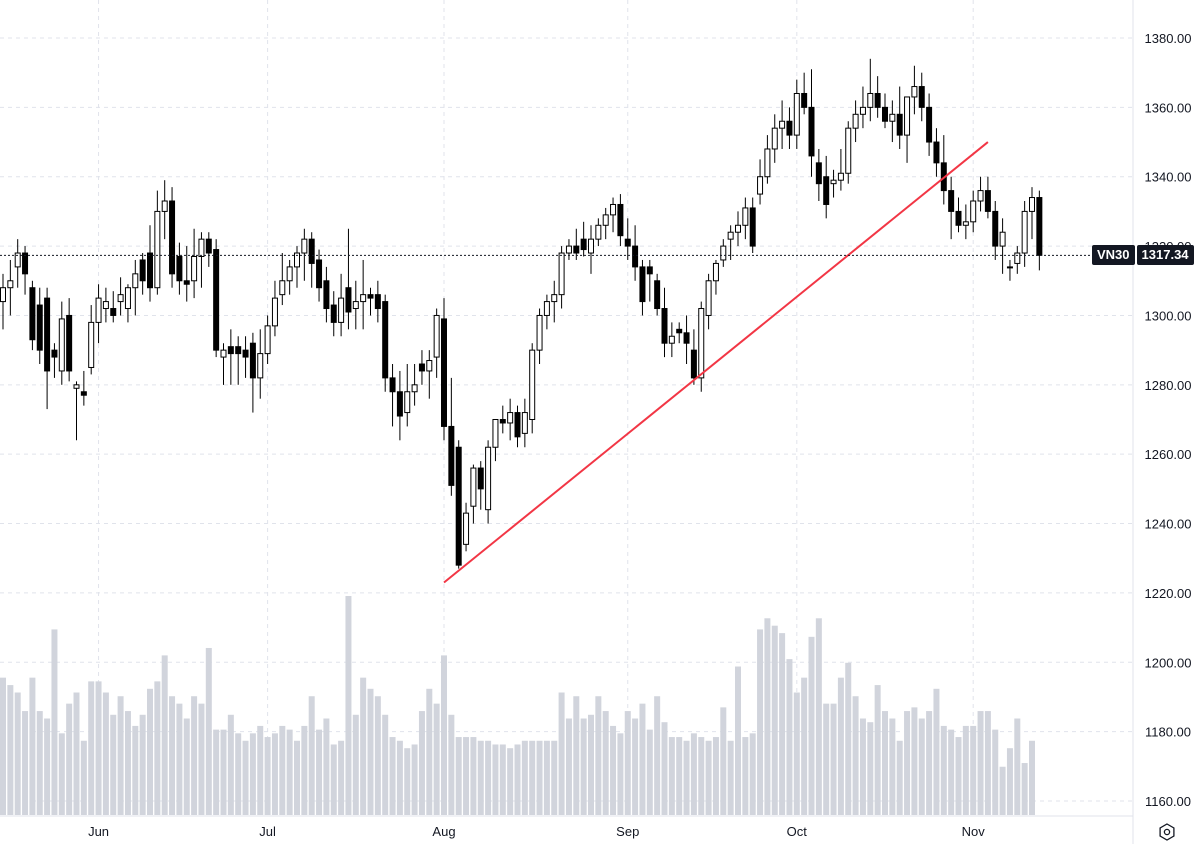 The width and height of the screenshot is (1200, 844). I want to click on y-tick-label: 1300.00, so click(1168, 315).